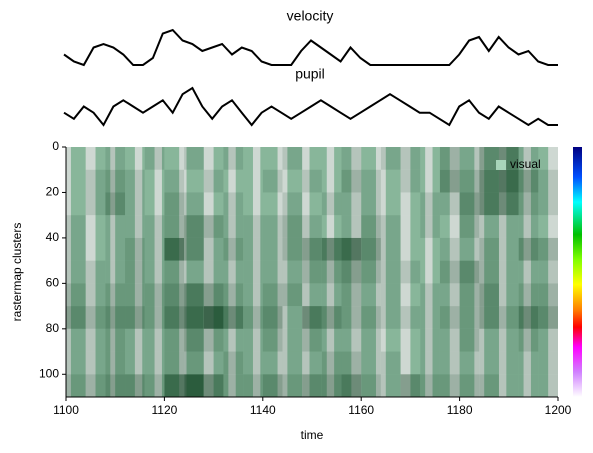  I want to click on y-tick-label: 20, so click(53, 192).